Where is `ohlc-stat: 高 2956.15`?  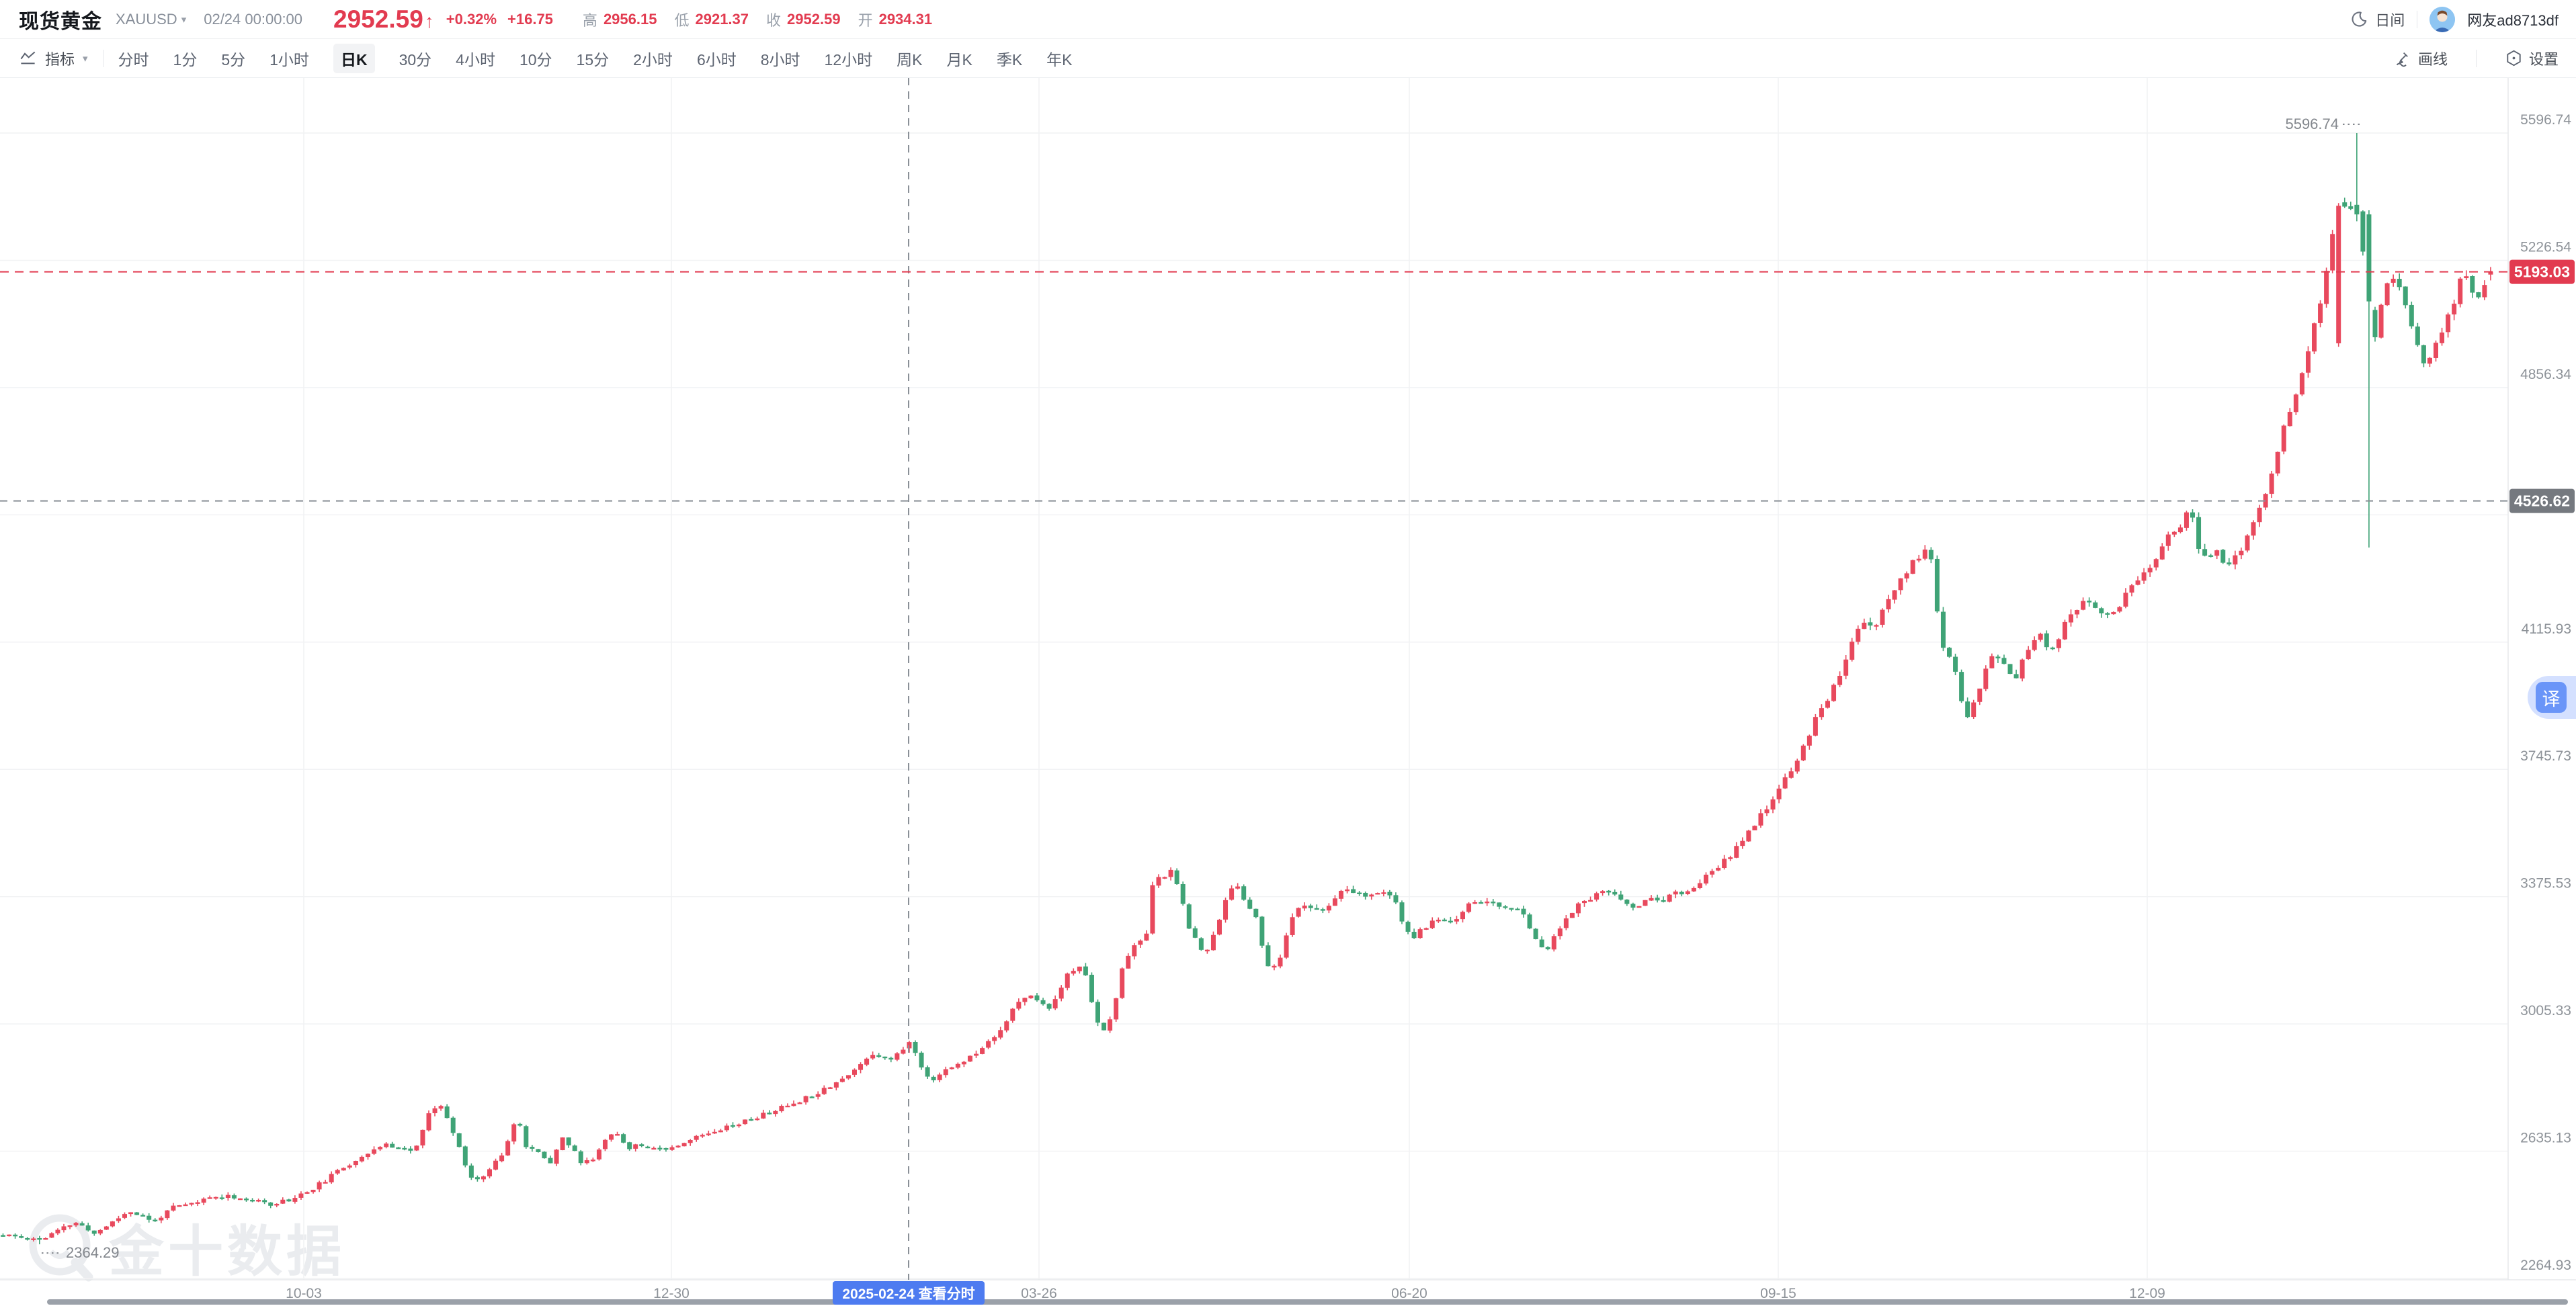
ohlc-stat: 高 2956.15 is located at coordinates (620, 20).